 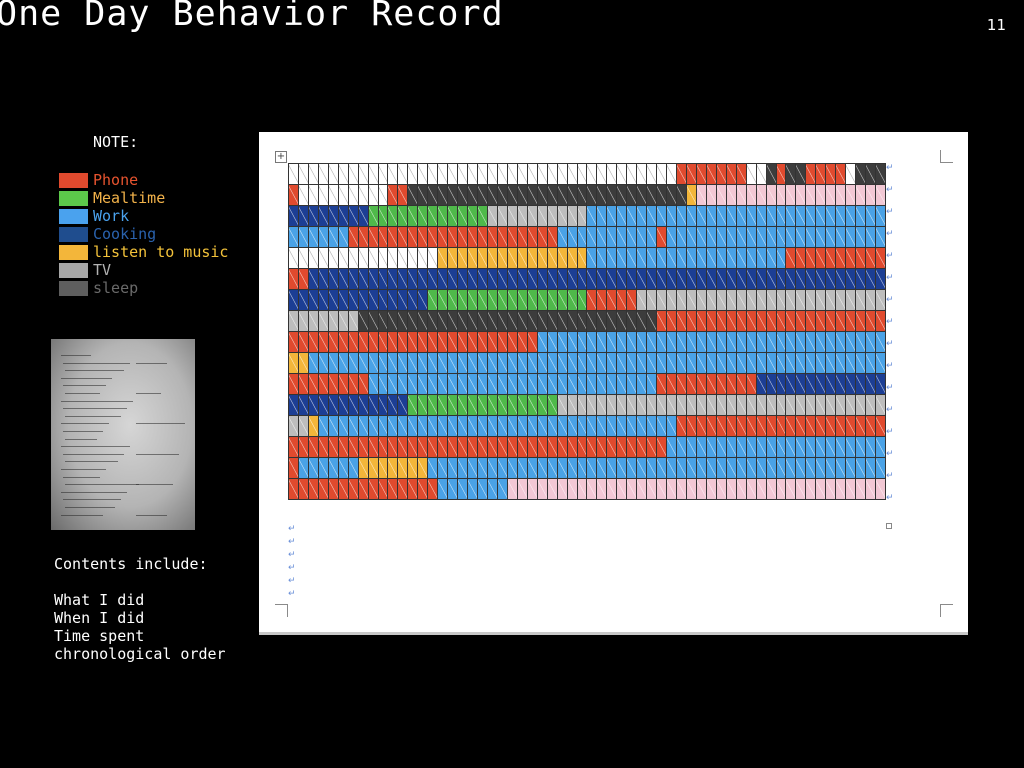 I want to click on table-move-handle: +, so click(x=281, y=157).